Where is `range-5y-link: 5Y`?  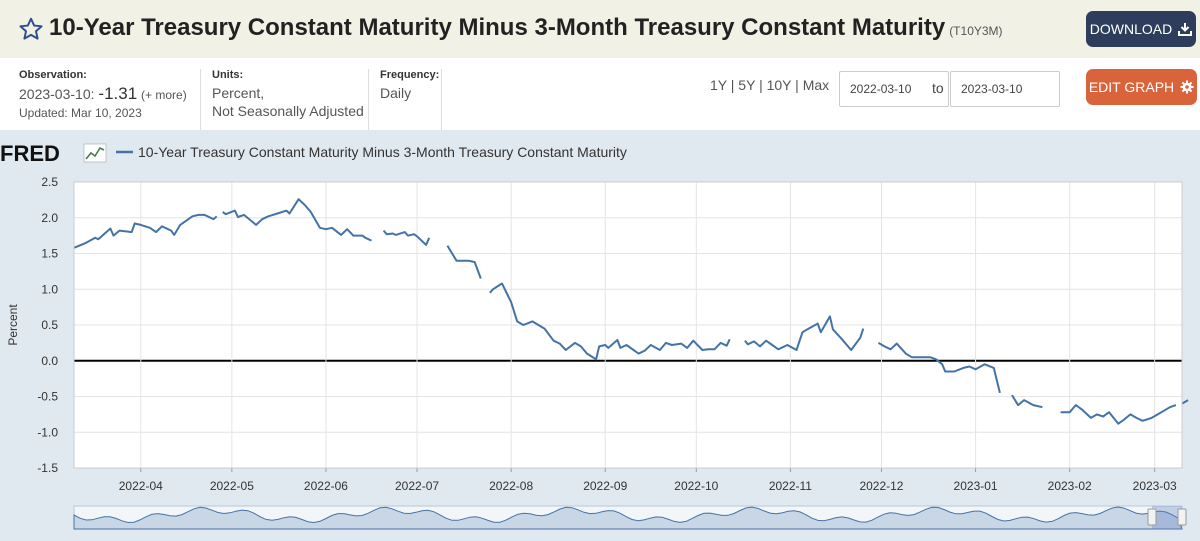
range-5y-link: 5Y is located at coordinates (747, 85).